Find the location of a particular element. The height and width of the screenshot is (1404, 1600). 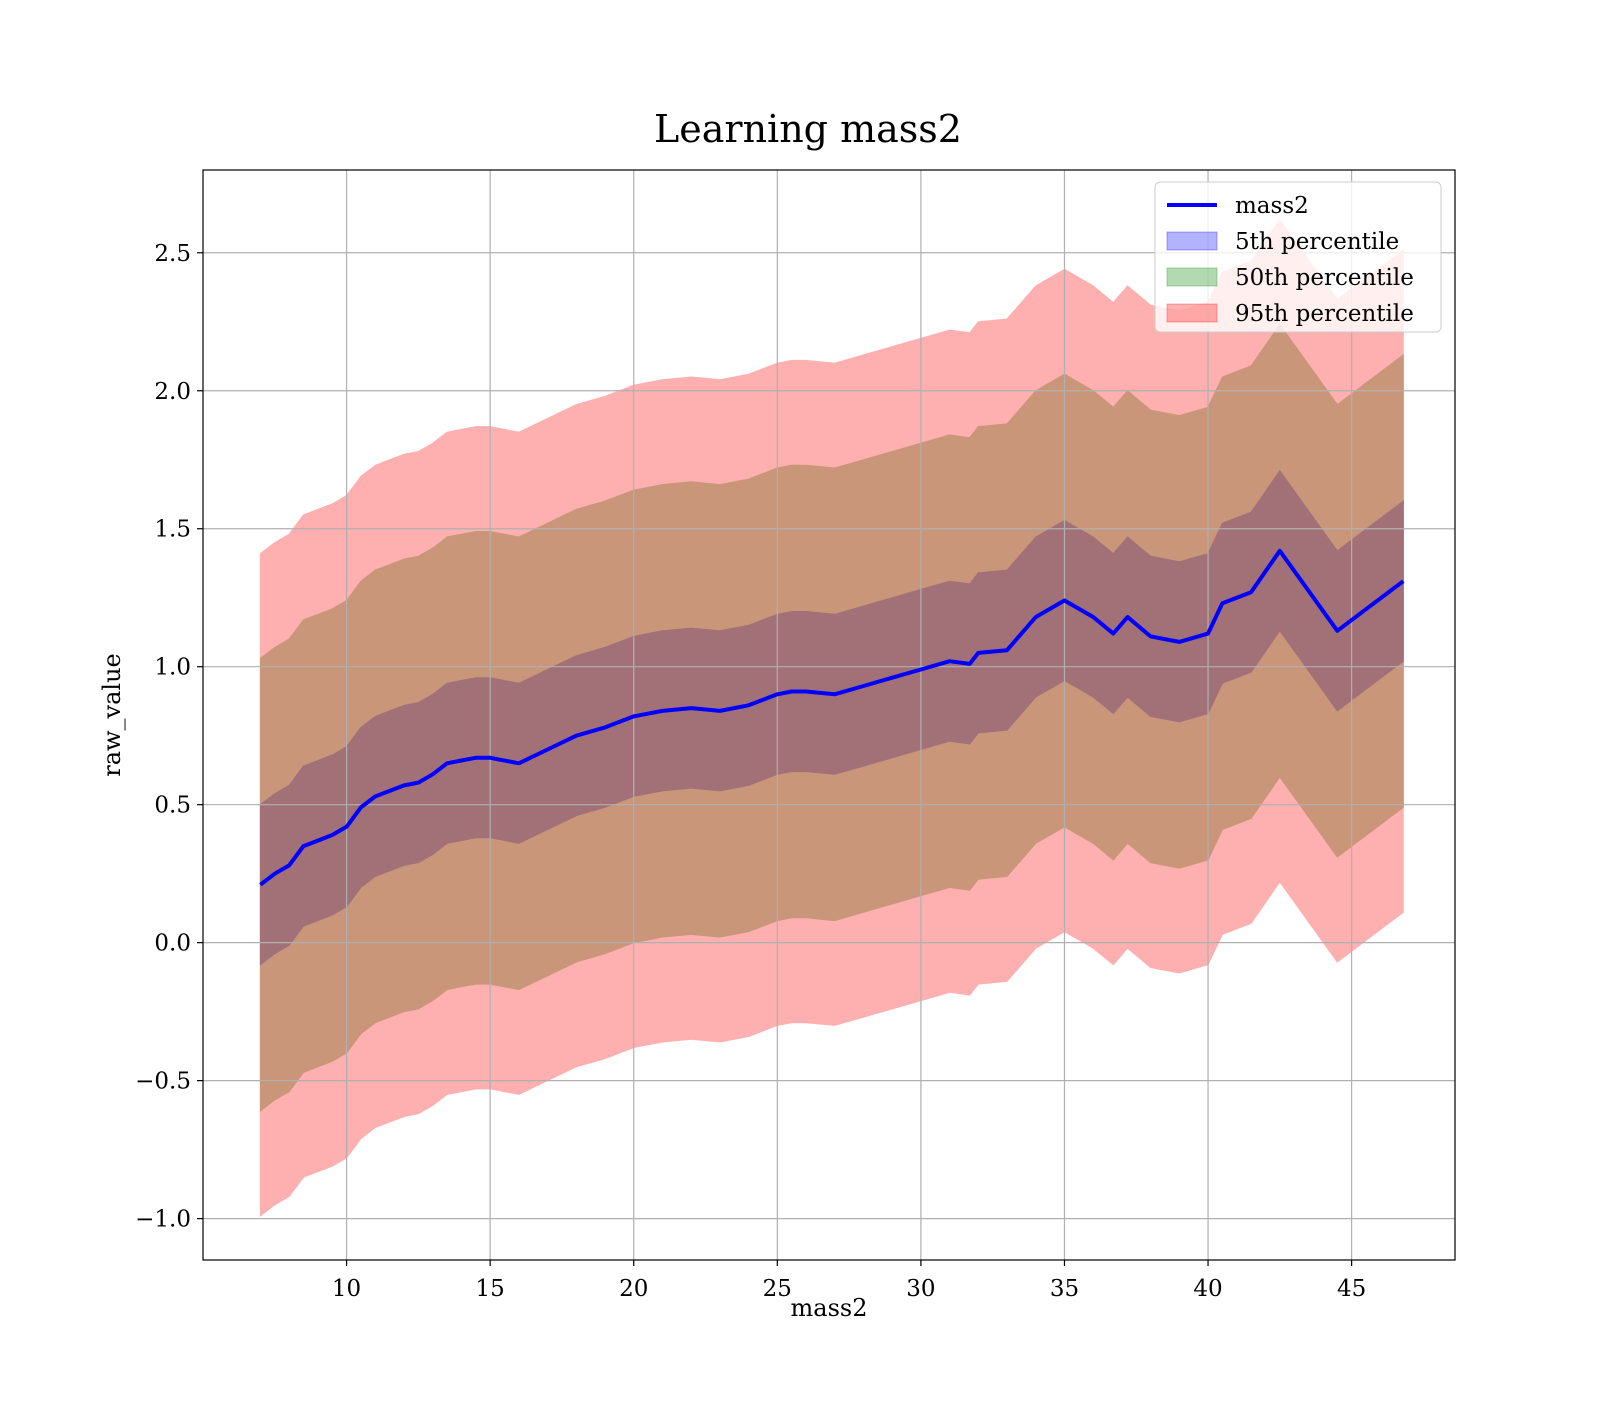

x-axis: 10 15 20 25 30 35 40 45 is located at coordinates (849, 1281).